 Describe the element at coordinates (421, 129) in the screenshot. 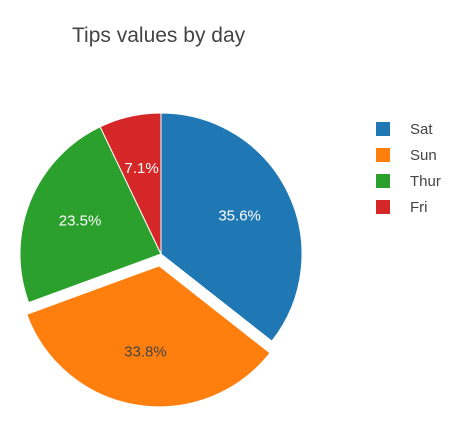

I see `legend-label-sat: Sat` at that location.